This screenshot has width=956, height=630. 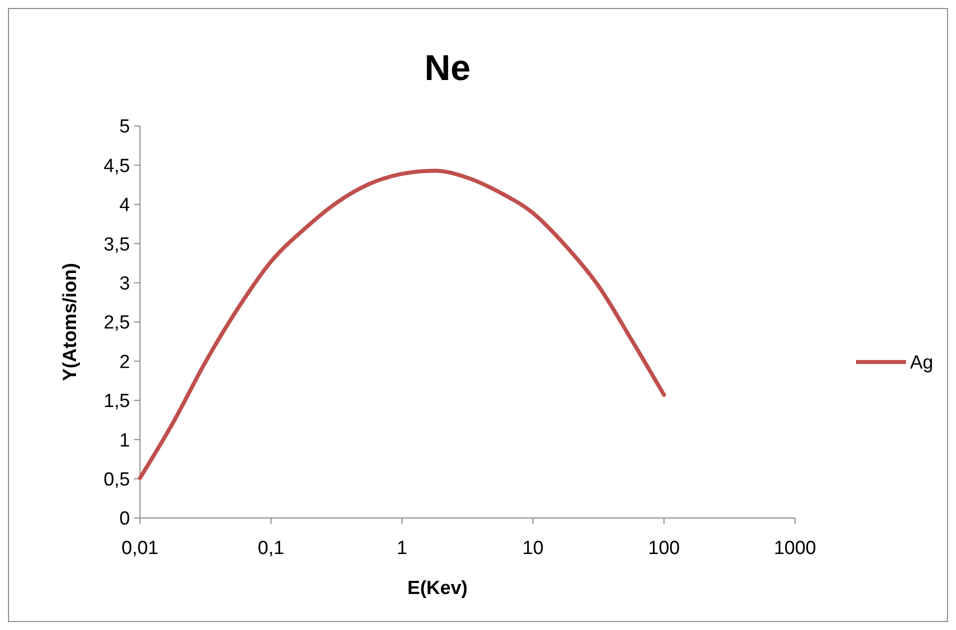 I want to click on y-tick-label: 4, so click(x=124, y=205).